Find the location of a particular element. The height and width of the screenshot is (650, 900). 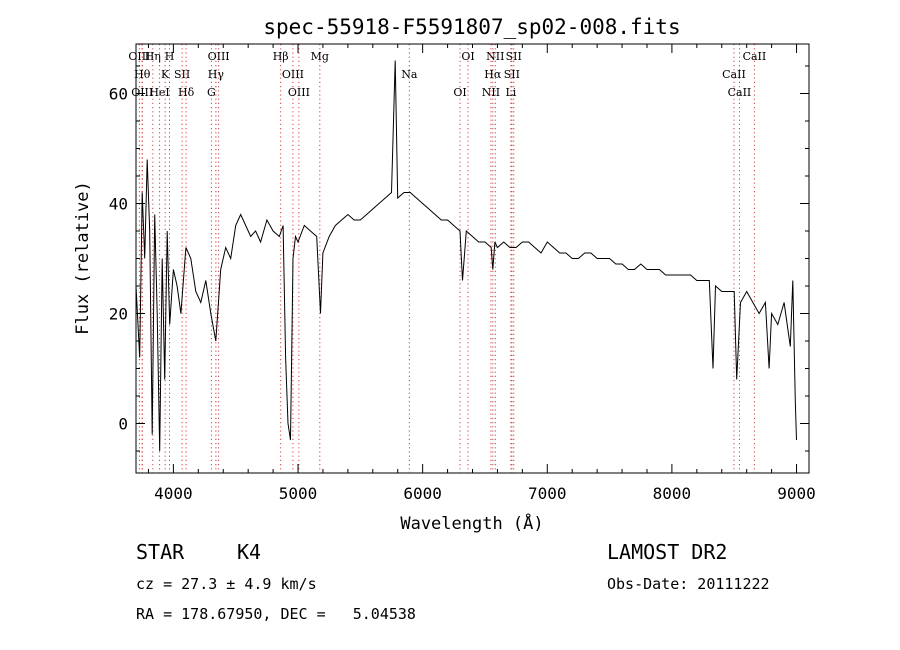

y-tick-label-0: 0 is located at coordinates (123, 424).